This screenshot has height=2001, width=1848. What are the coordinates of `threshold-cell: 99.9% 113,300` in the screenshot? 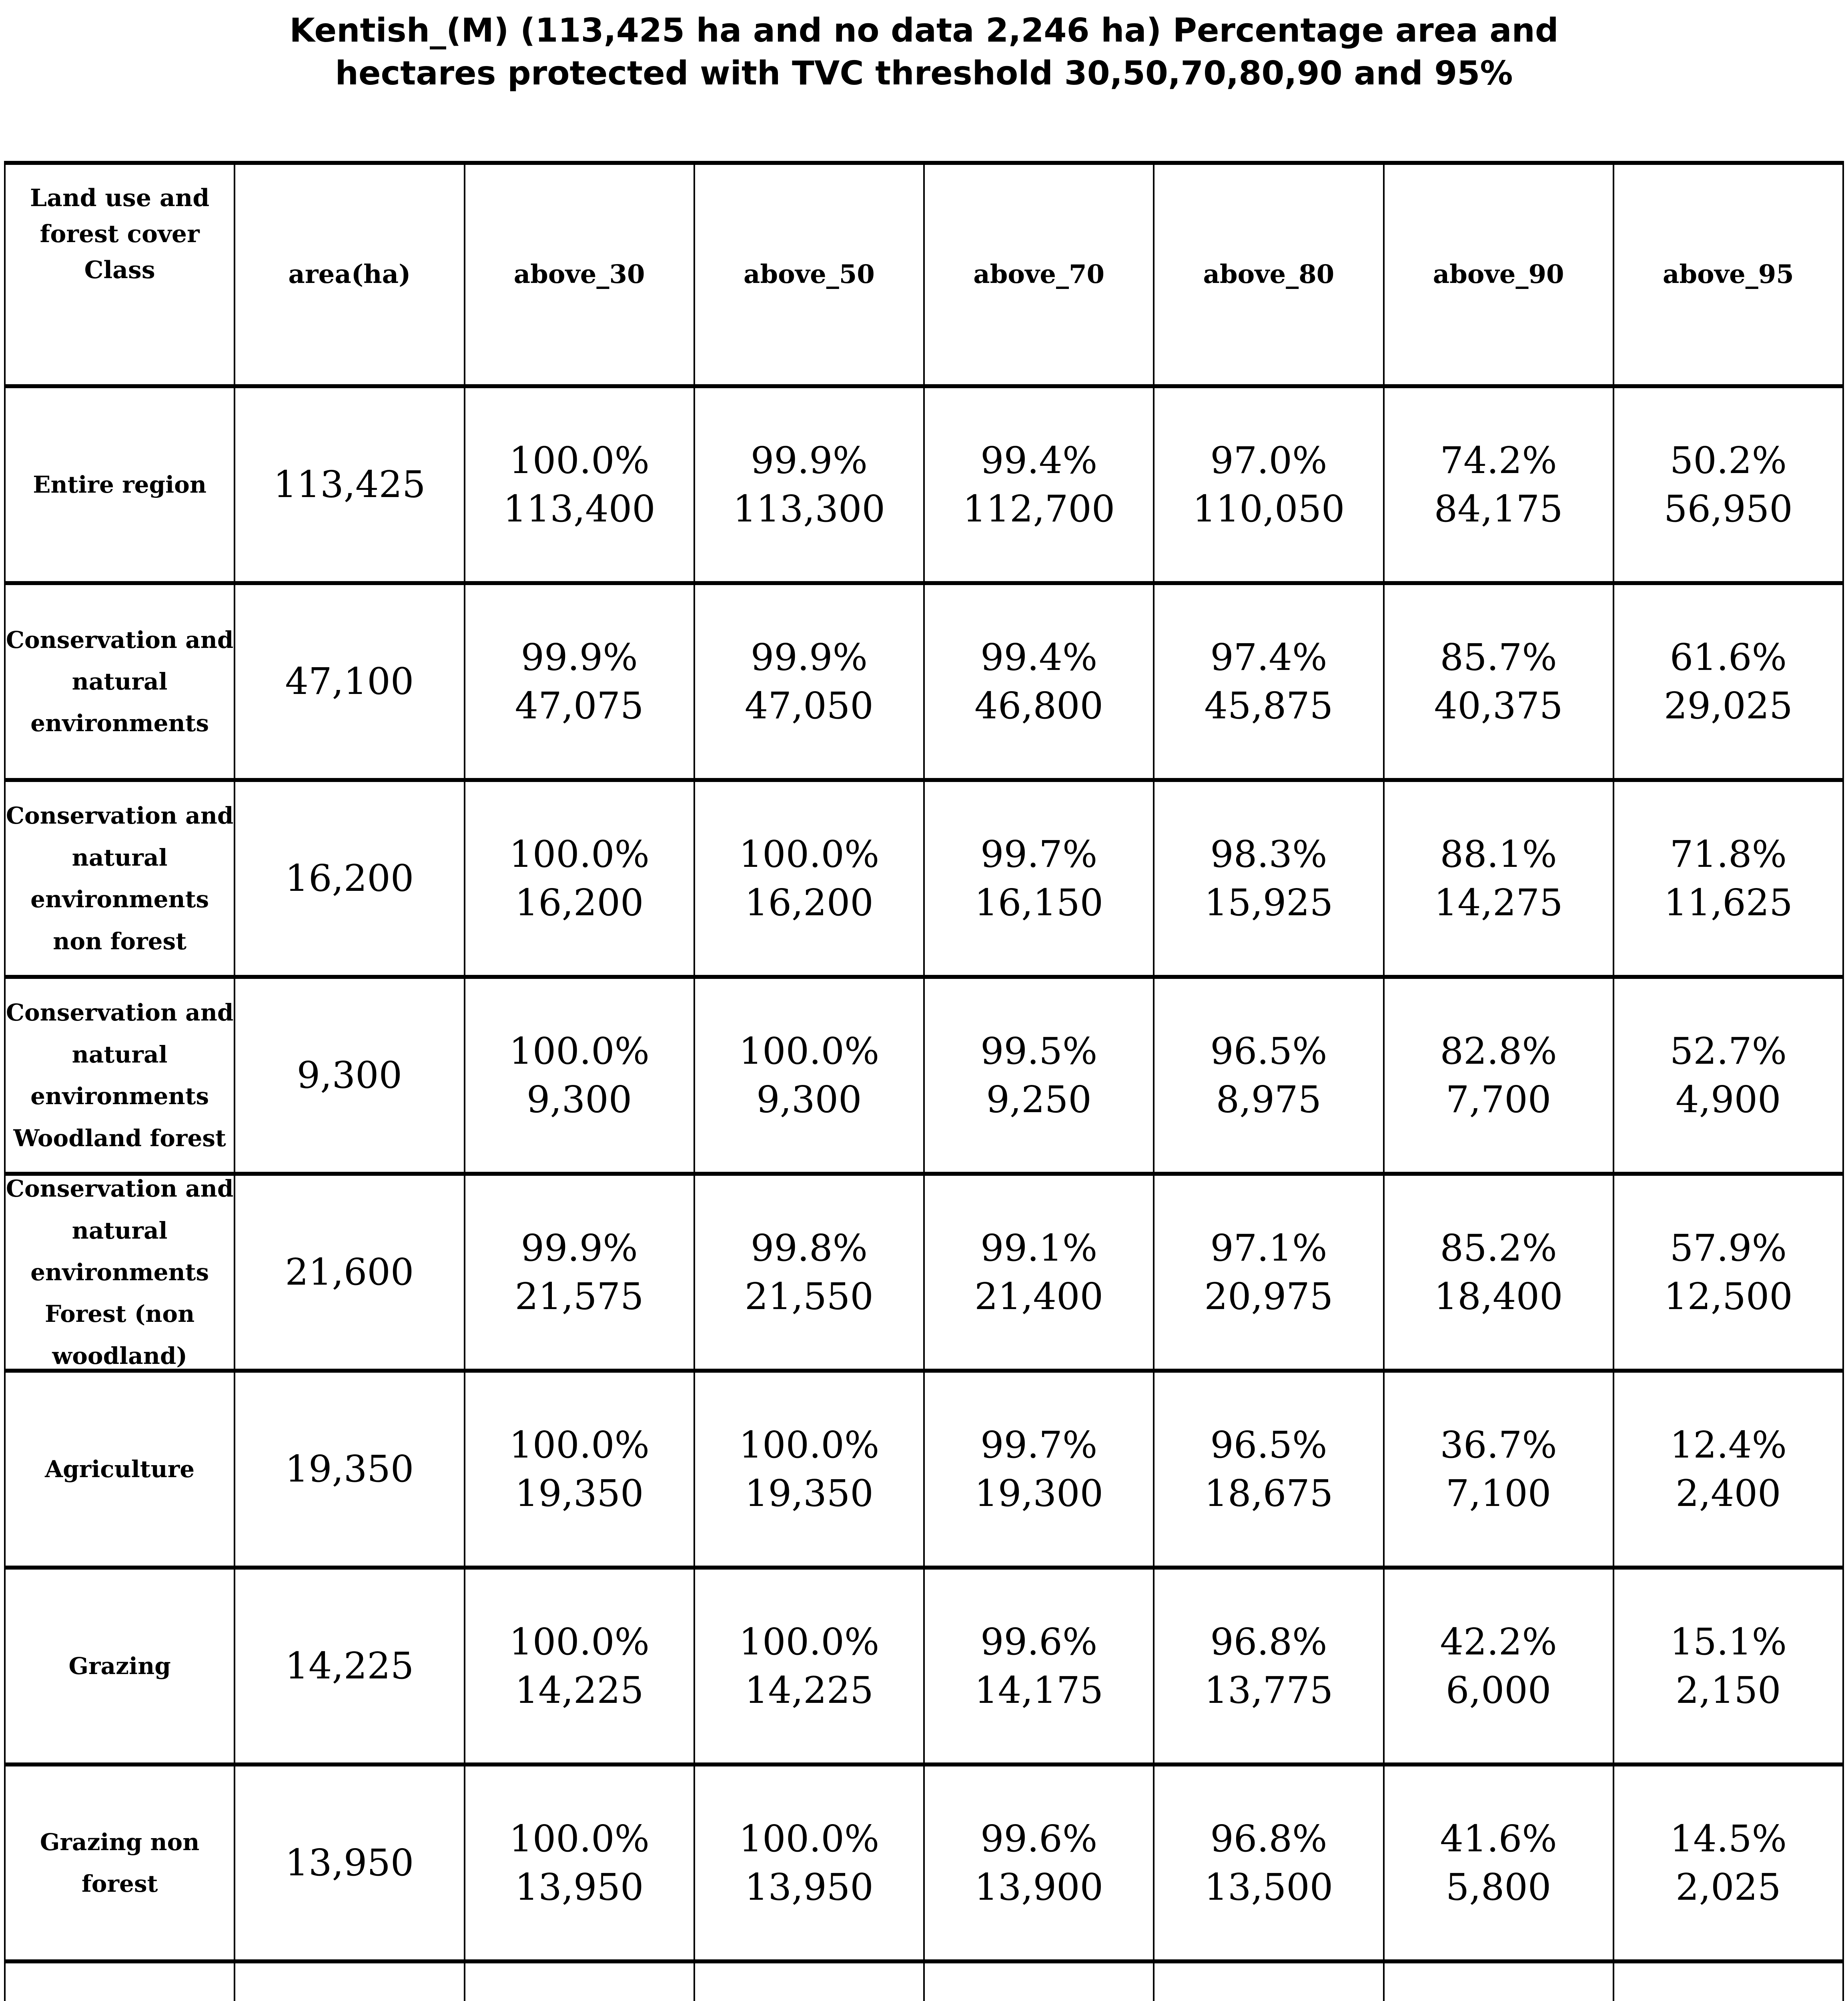 It's located at (809, 484).